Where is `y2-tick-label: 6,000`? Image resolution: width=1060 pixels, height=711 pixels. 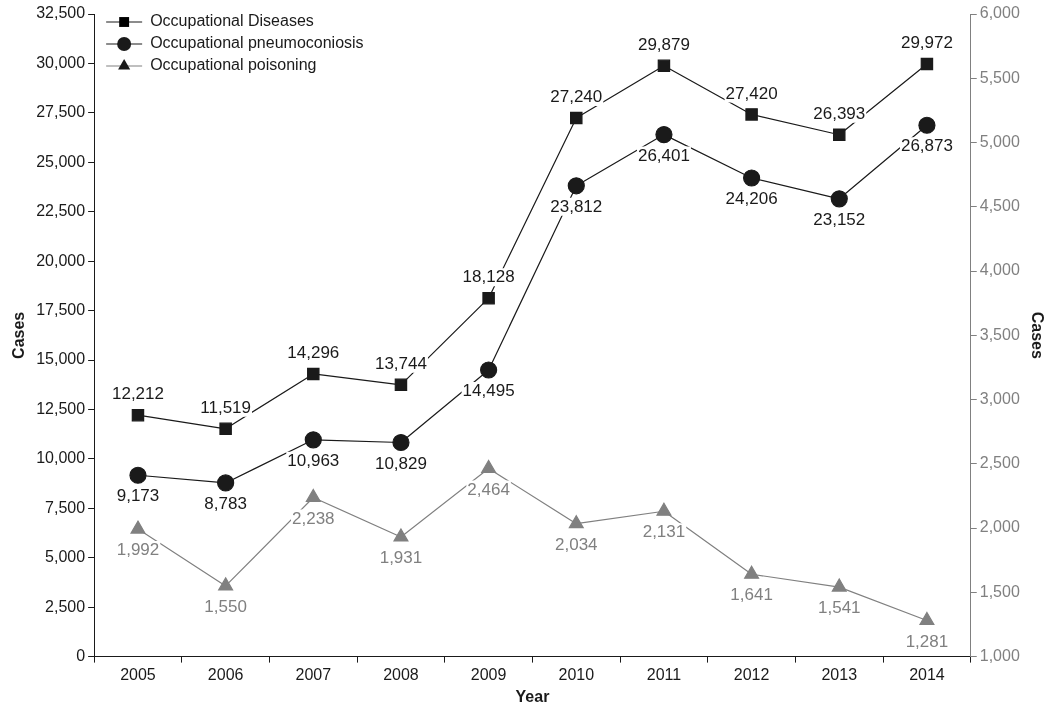 y2-tick-label: 6,000 is located at coordinates (999, 13).